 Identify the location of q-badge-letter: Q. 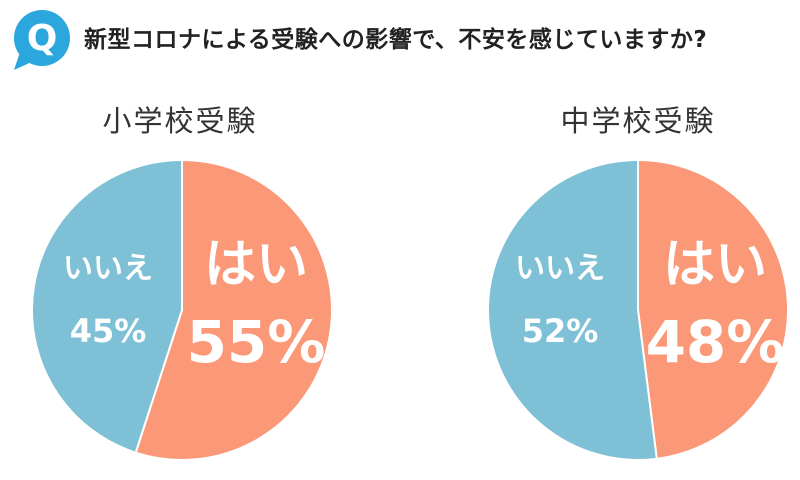
(42, 38).